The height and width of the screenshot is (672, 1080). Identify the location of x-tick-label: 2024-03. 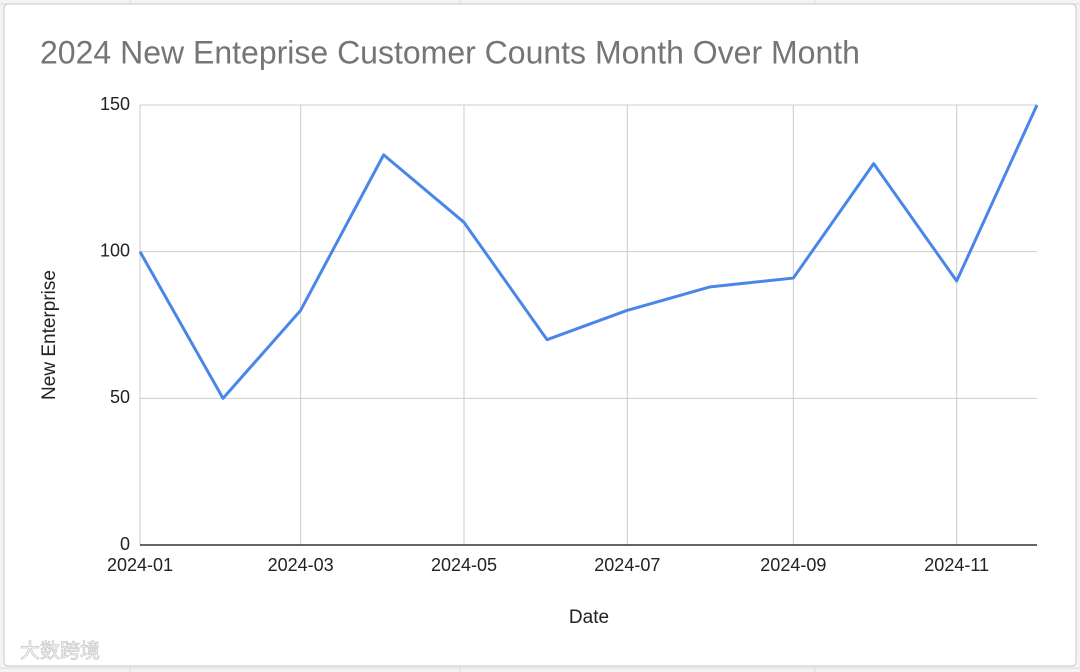
(301, 565).